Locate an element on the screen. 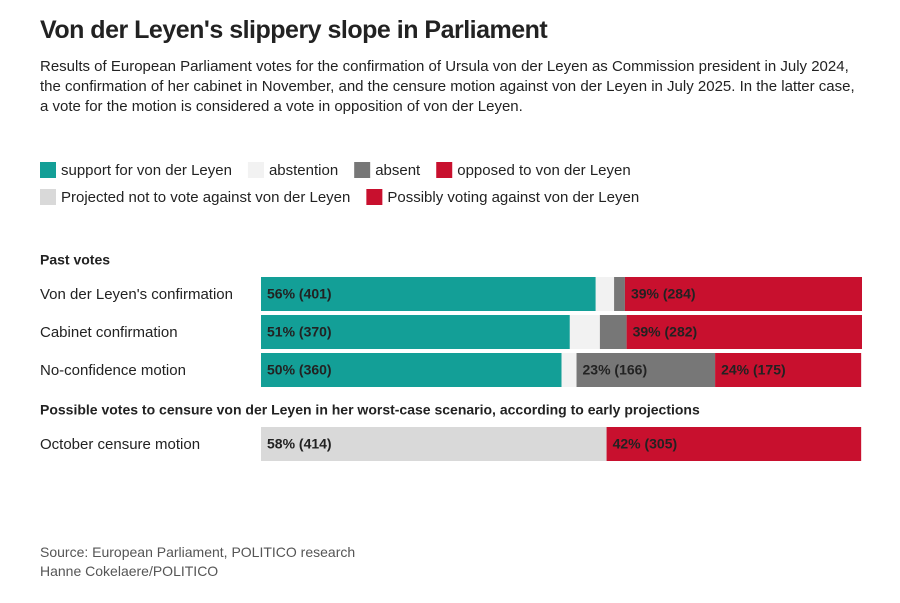 This screenshot has width=900, height=603. value-label: 50% (360) is located at coordinates (299, 370).